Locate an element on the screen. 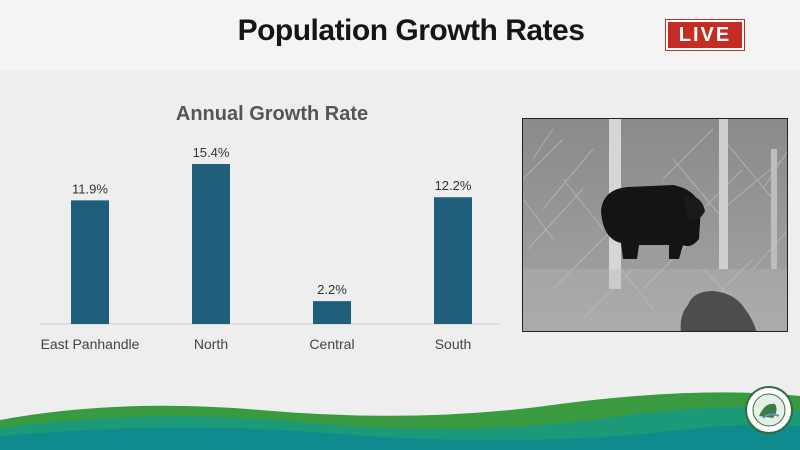 The image size is (800, 450). data-label: 15.4% is located at coordinates (211, 152).